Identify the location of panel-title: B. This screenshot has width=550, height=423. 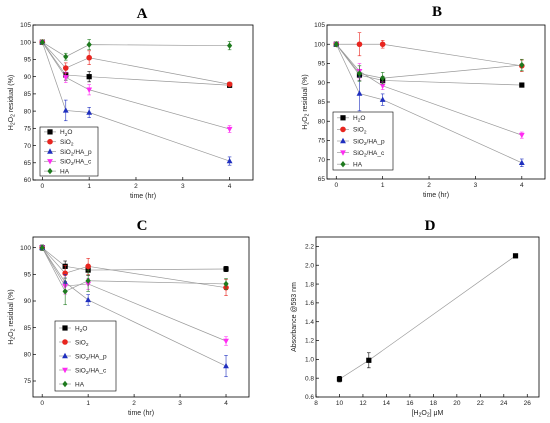
(437, 12).